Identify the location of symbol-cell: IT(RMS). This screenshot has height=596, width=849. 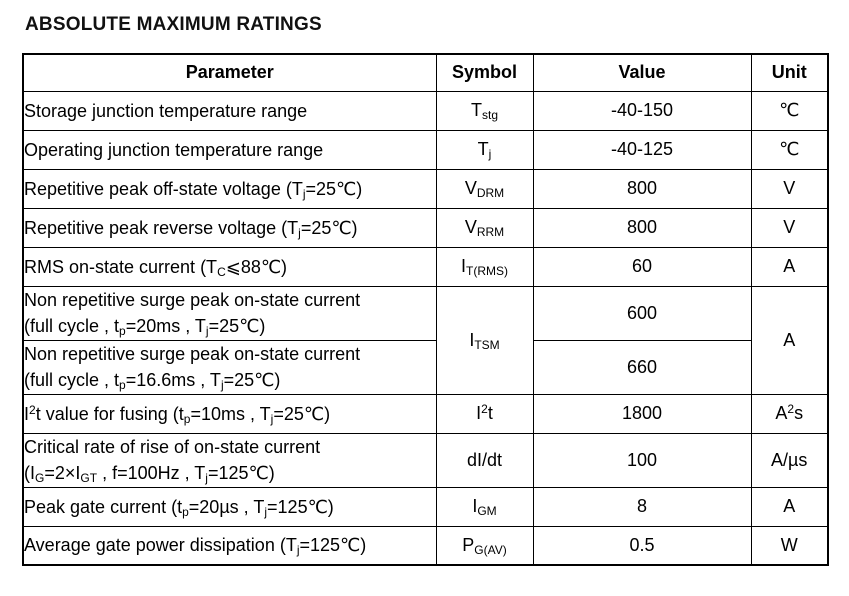
(484, 266).